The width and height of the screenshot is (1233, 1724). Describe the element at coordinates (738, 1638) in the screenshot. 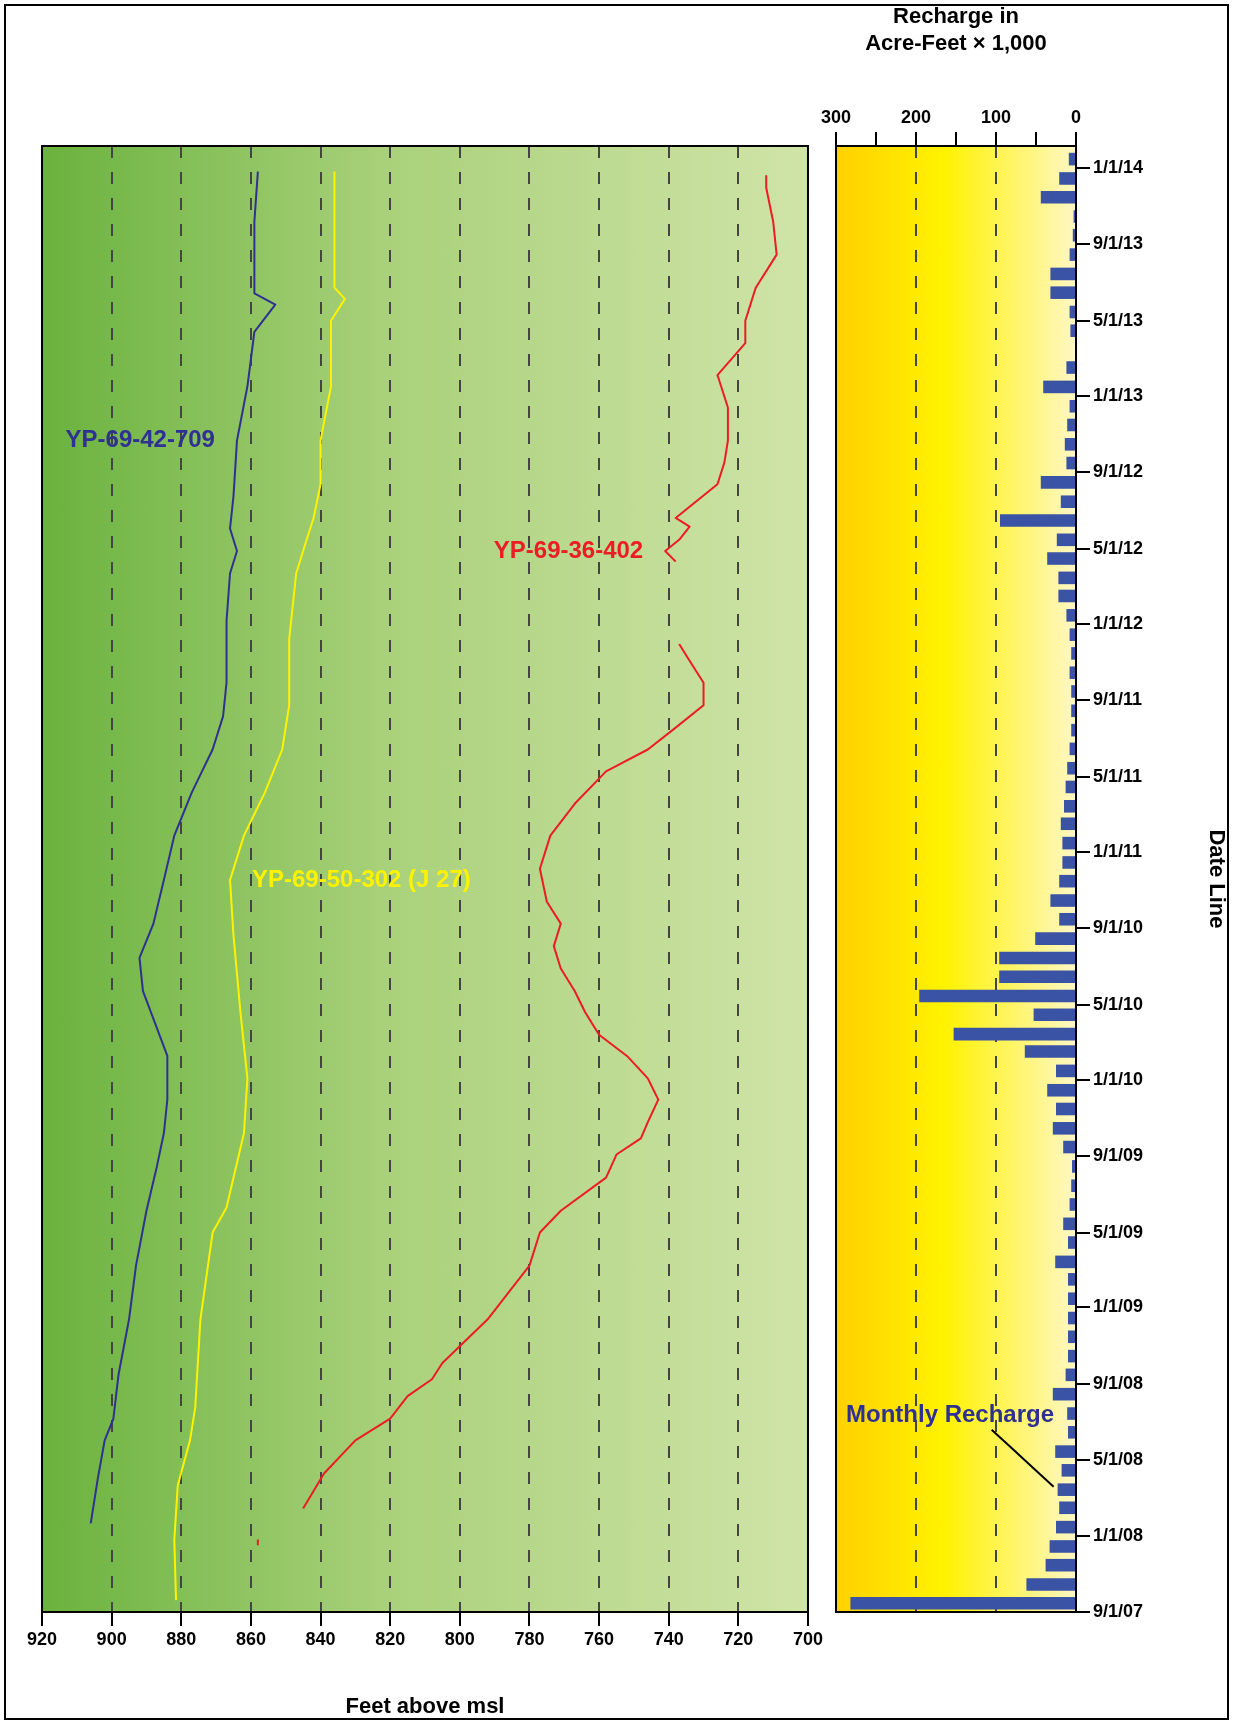

I see `x-tick-label: 720` at that location.